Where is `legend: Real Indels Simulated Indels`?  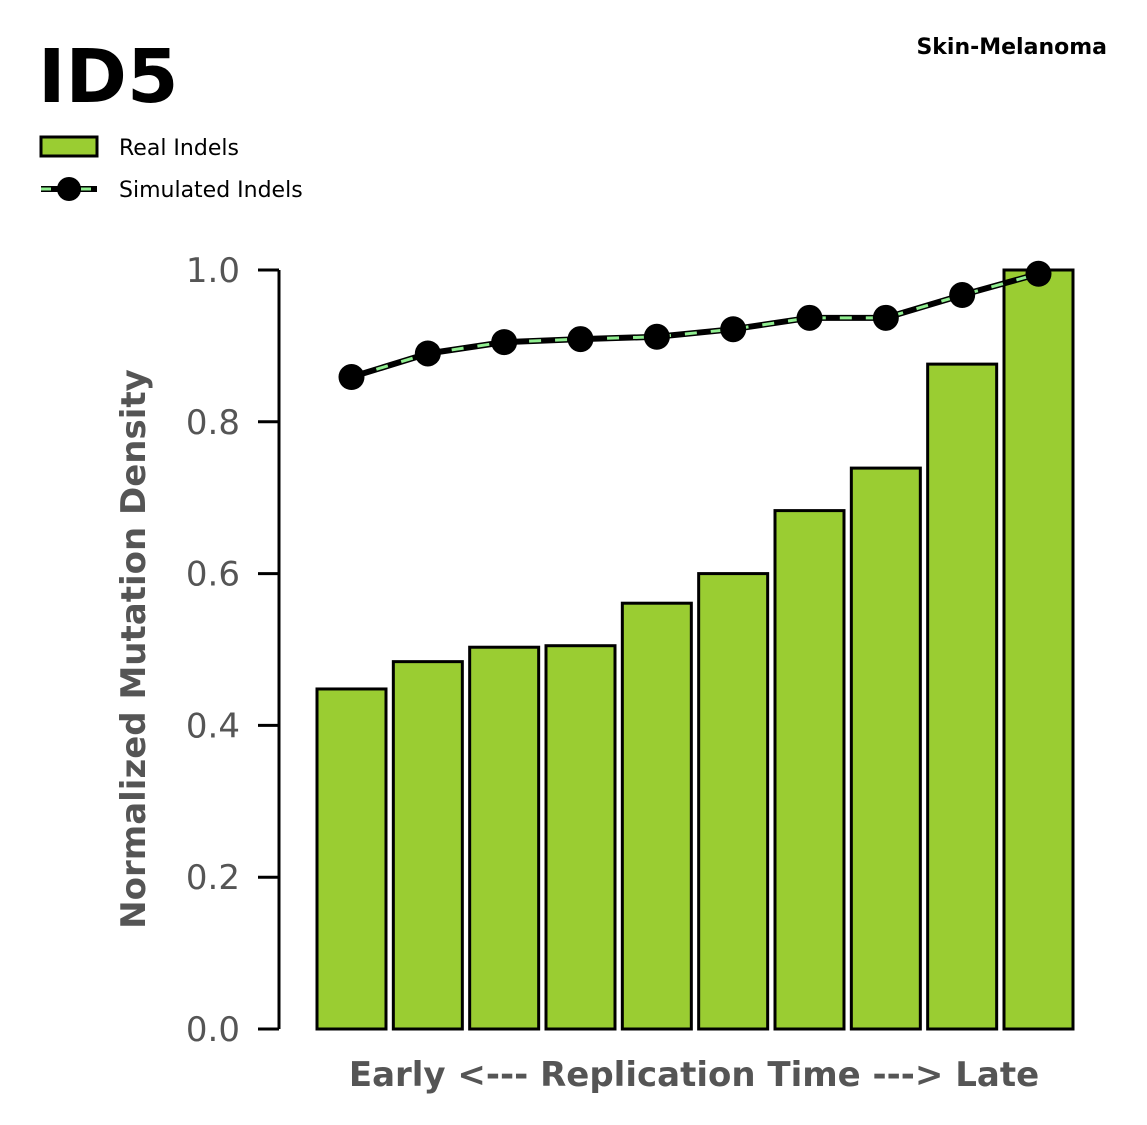 legend: Real Indels Simulated Indels is located at coordinates (171, 169).